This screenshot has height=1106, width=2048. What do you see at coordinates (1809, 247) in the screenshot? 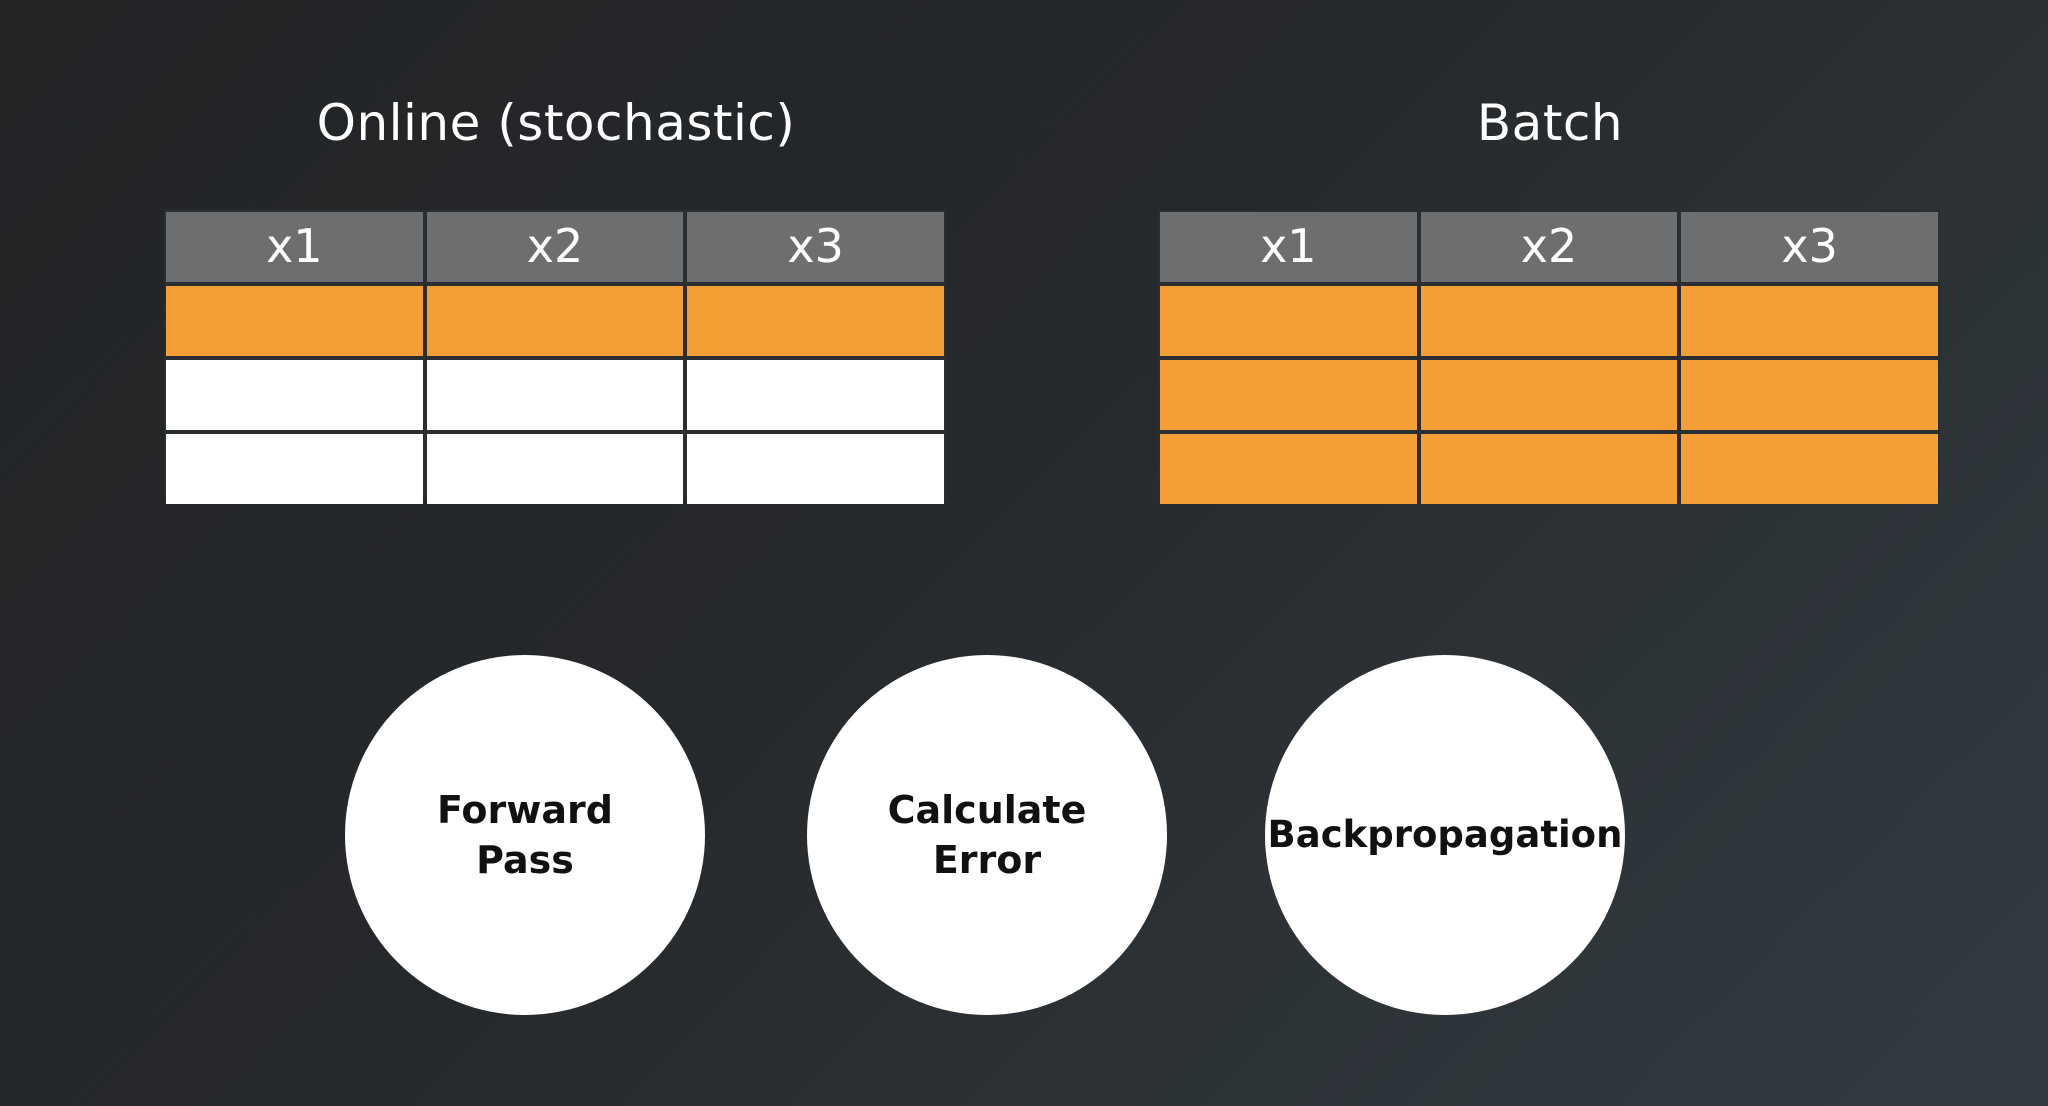
I see `batch-header-x3: x3` at bounding box center [1809, 247].